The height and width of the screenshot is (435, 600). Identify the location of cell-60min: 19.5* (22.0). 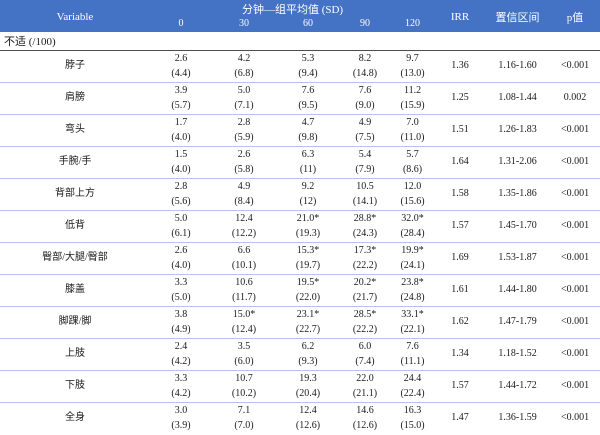
(308, 290).